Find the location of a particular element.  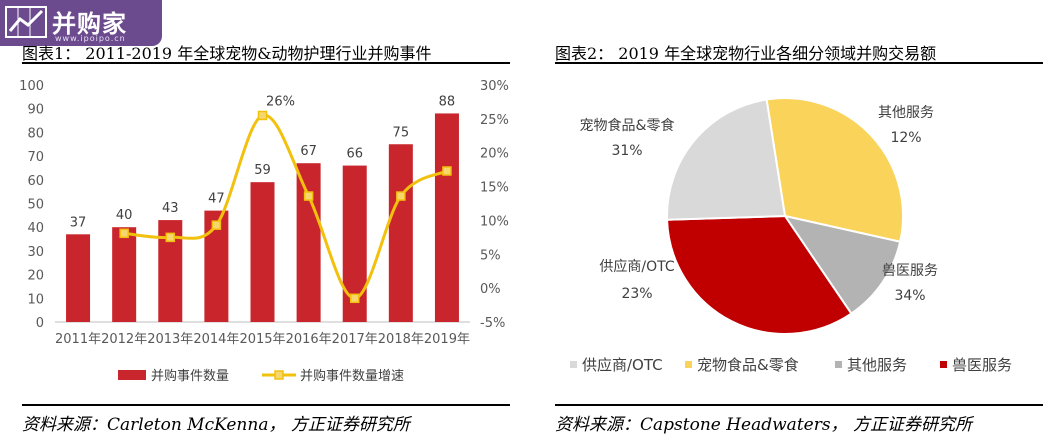

right-source-note: 资料来源：Capstone Headwaters， 方正证券研究所 is located at coordinates (763, 425).